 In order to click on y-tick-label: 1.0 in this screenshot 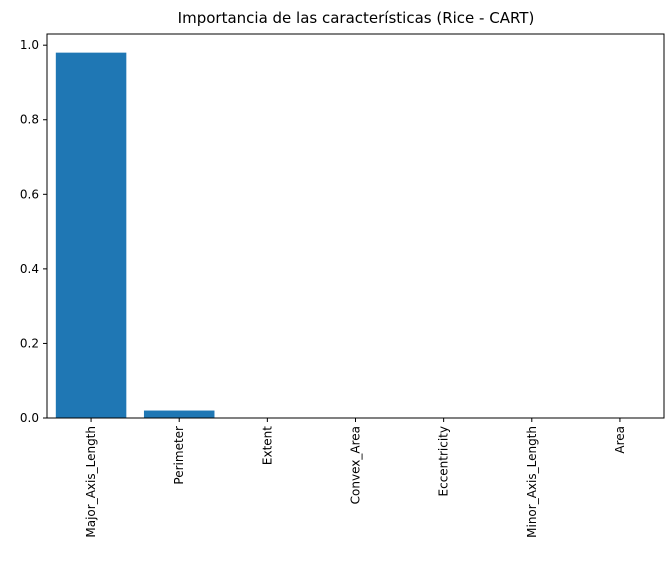, I will do `click(29, 45)`.